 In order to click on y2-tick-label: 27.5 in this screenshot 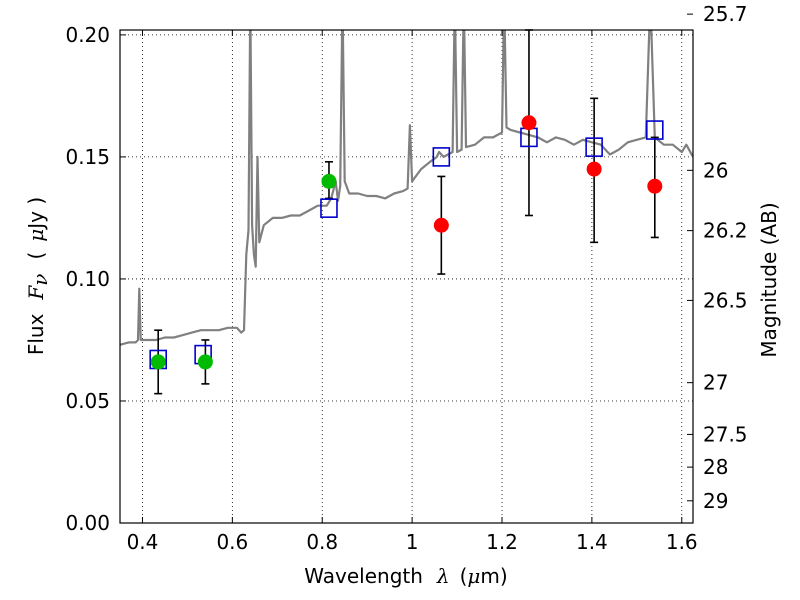, I will do `click(725, 434)`.